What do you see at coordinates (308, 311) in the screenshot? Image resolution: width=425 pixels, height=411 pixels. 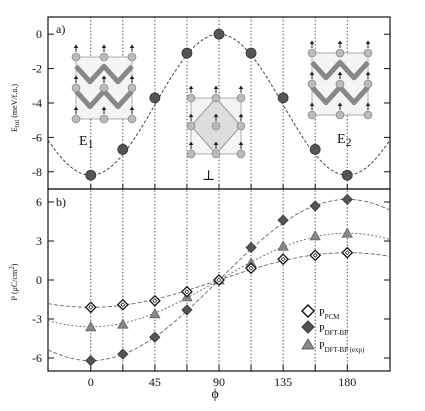 I see `legend-marker-pcm` at bounding box center [308, 311].